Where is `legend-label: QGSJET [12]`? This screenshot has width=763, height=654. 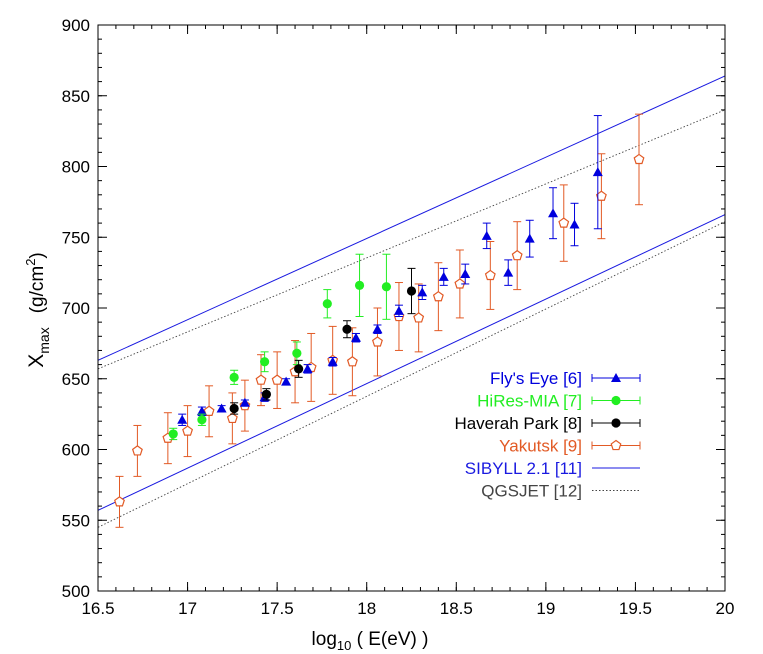
legend-label: QGSJET [12] is located at coordinates (531, 491).